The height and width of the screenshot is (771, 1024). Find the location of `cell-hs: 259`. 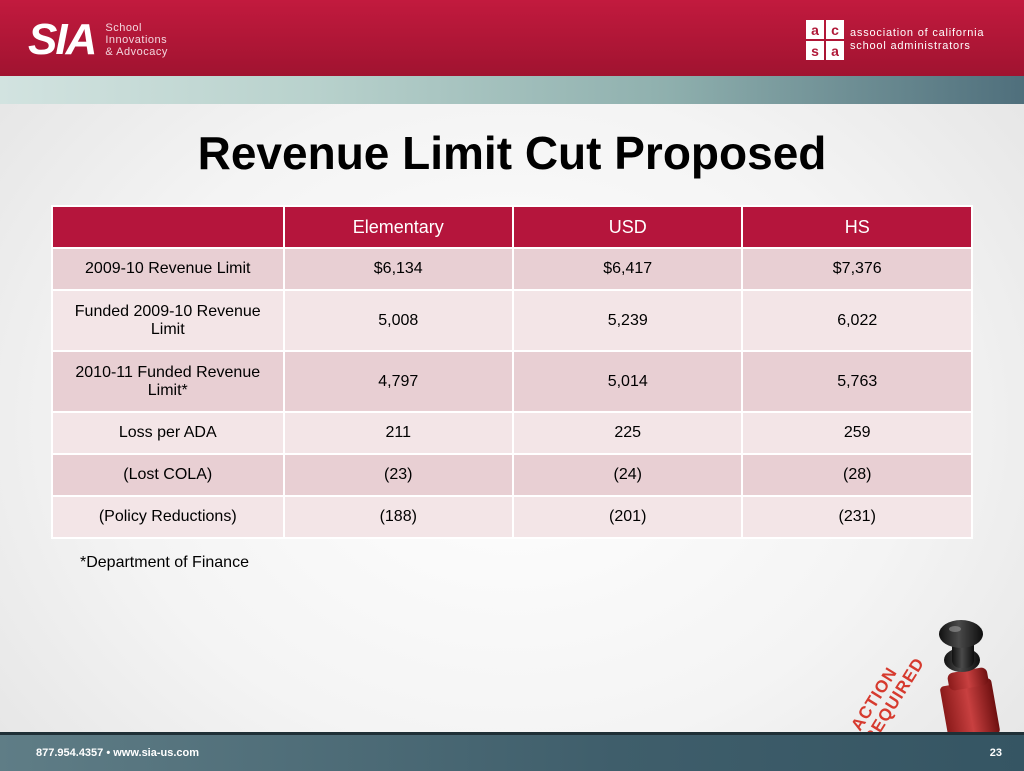

cell-hs: 259 is located at coordinates (857, 433).